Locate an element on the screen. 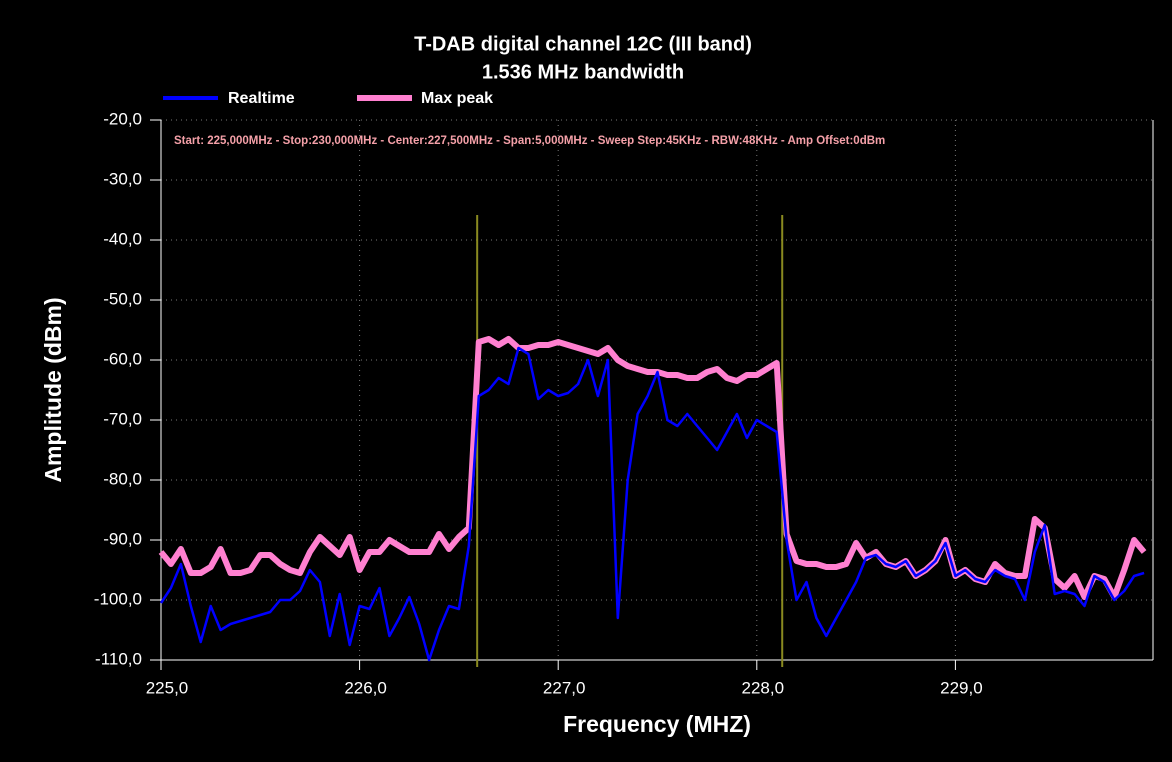 The height and width of the screenshot is (762, 1172). y-tick-label: -110,0 is located at coordinates (118, 658).